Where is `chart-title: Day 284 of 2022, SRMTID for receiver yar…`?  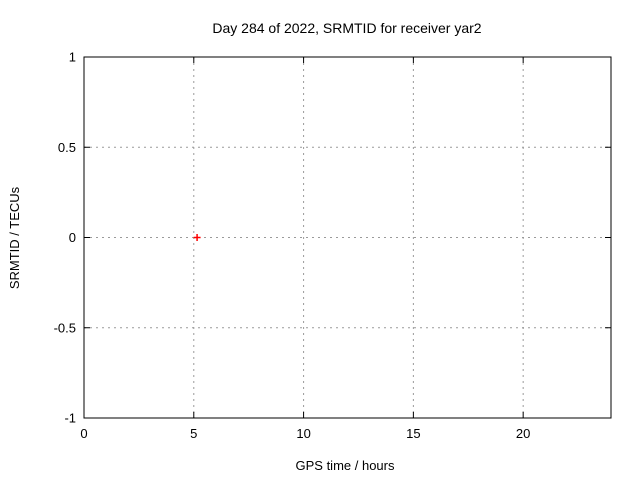 chart-title: Day 284 of 2022, SRMTID for receiver yar… is located at coordinates (346, 28).